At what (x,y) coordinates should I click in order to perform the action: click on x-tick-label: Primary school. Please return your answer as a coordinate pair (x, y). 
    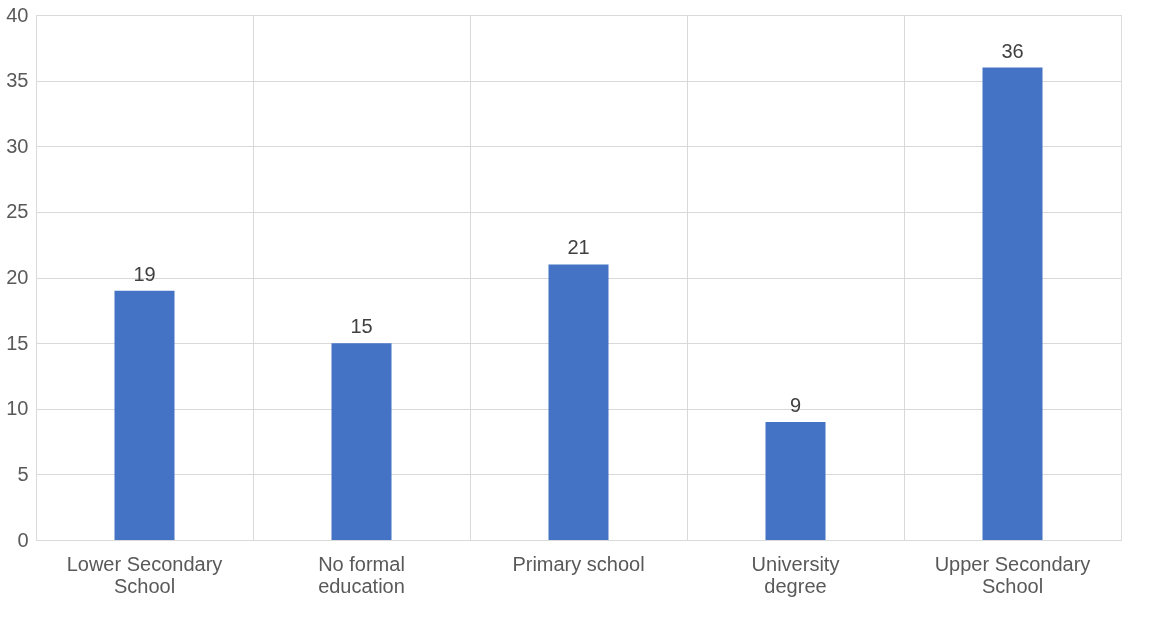
    Looking at the image, I should click on (578, 563).